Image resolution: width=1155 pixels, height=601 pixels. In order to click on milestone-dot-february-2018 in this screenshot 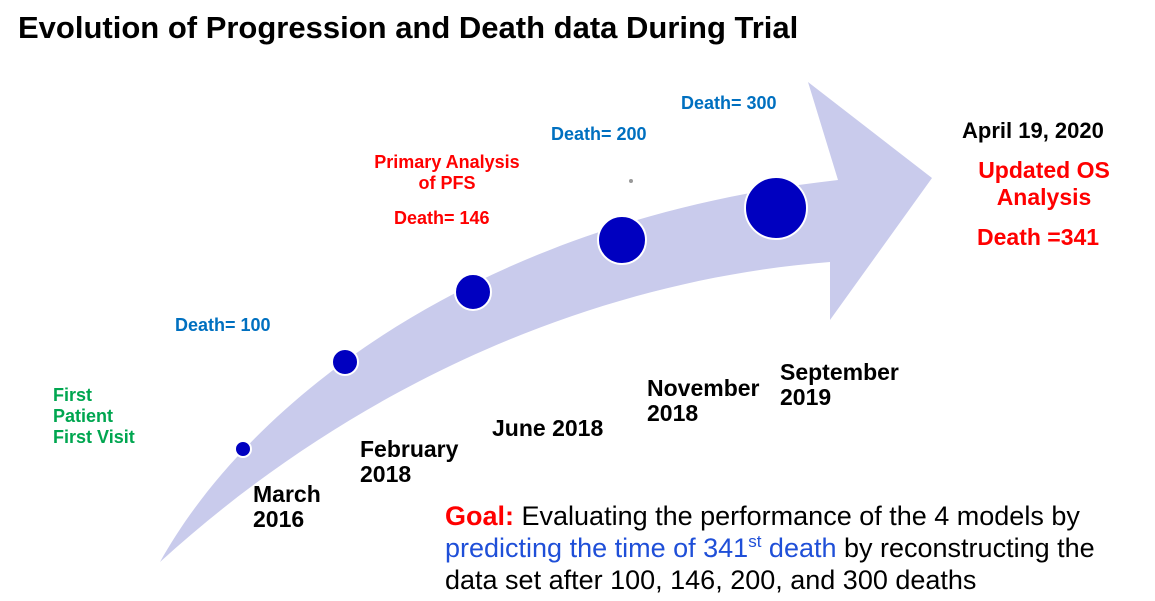, I will do `click(345, 362)`.